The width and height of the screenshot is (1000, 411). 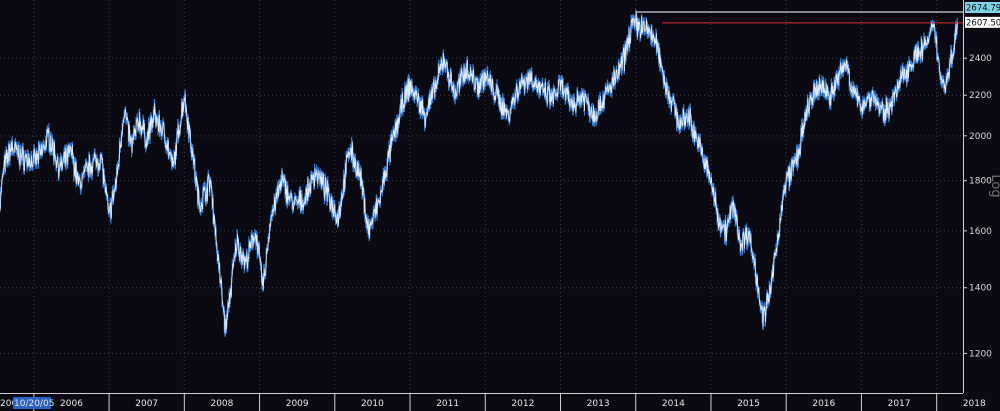 What do you see at coordinates (522, 404) in the screenshot?
I see `x-tick-label: 2012` at bounding box center [522, 404].